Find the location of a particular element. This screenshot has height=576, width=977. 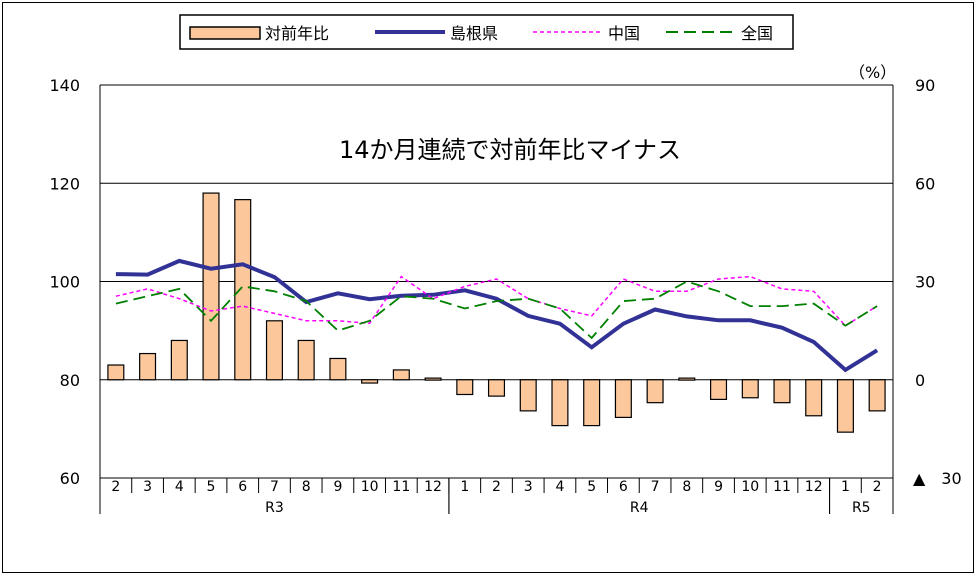

line-chugoku is located at coordinates (496, 301).